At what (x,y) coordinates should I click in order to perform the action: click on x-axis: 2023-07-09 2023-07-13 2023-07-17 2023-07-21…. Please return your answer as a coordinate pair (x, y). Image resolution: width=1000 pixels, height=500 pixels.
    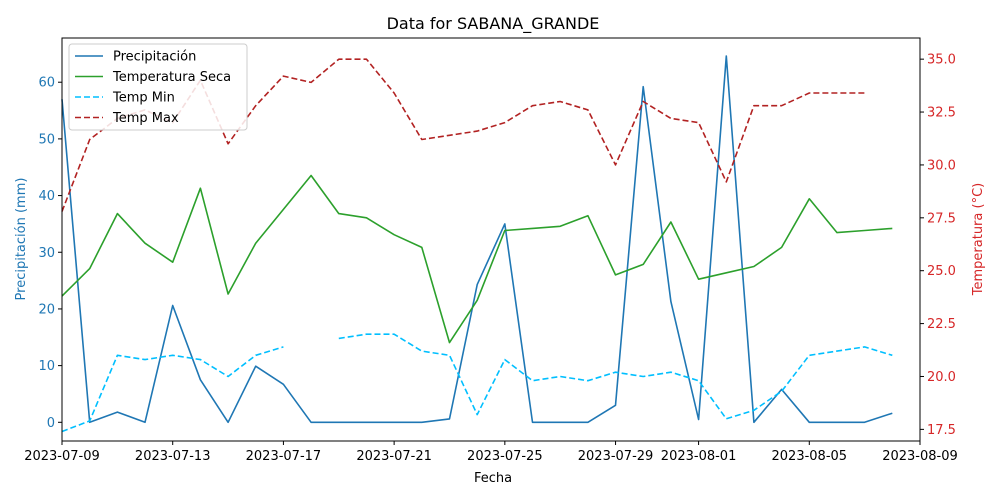
    Looking at the image, I should click on (491, 452).